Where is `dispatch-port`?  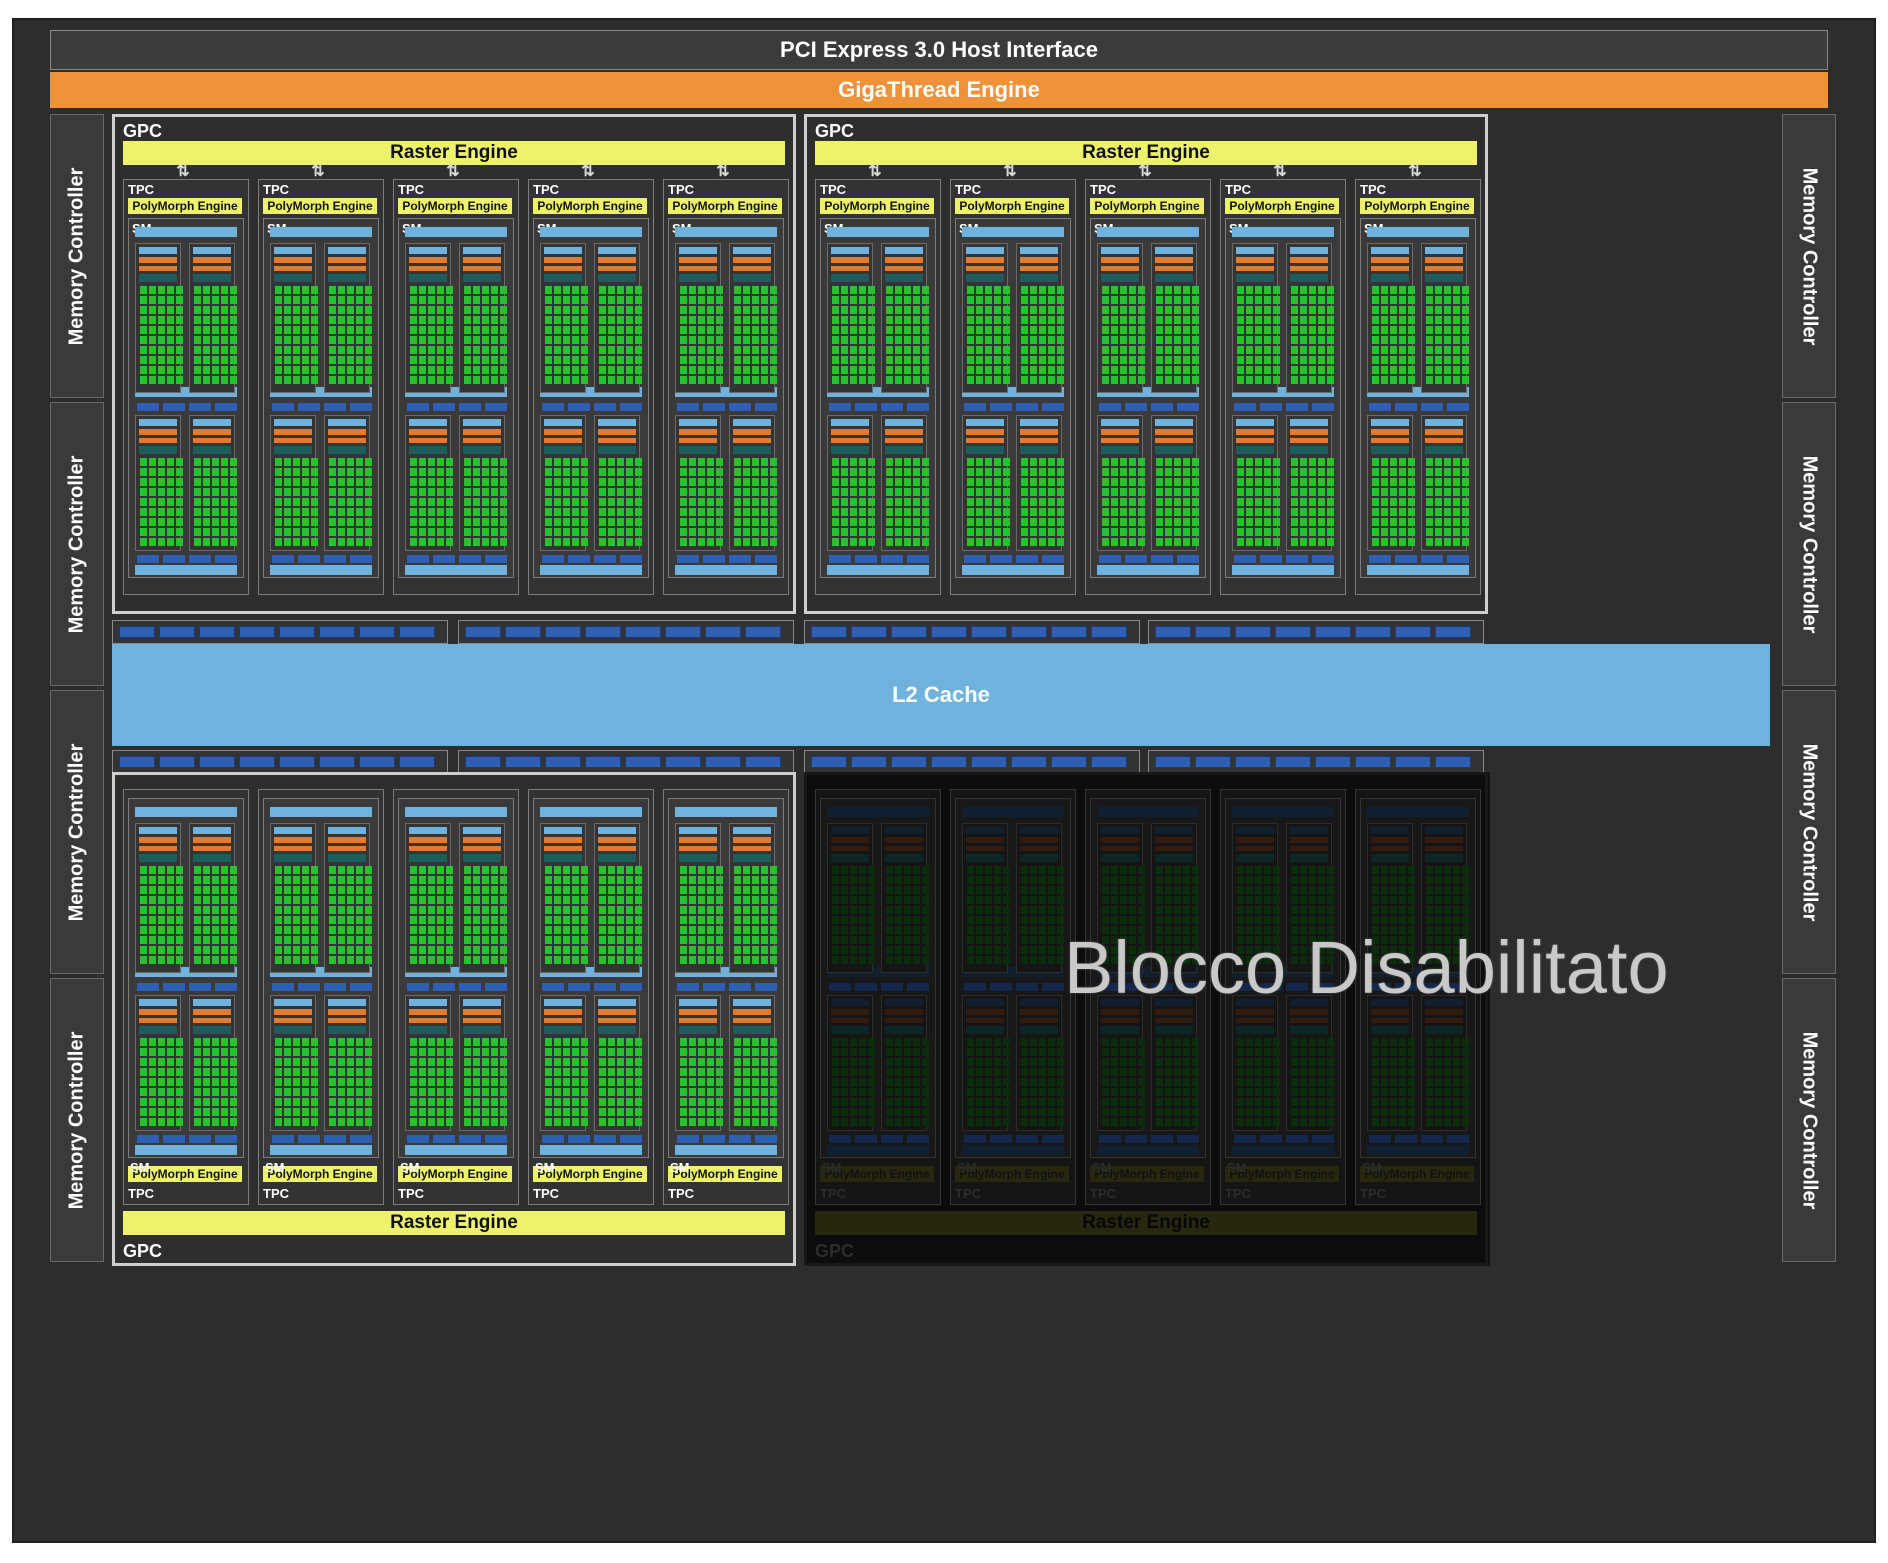 dispatch-port is located at coordinates (1255, 268).